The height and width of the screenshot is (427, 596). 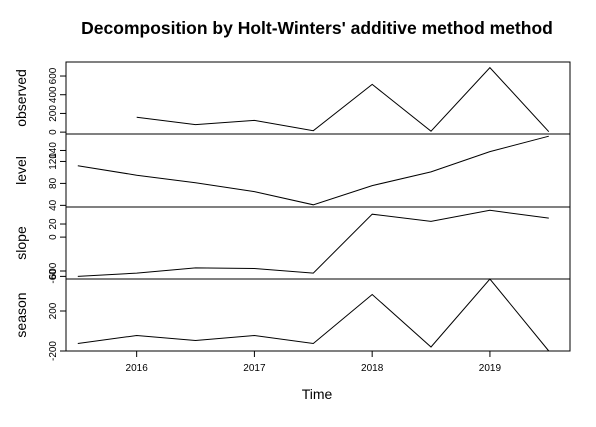 I want to click on x-tick-label: 2018, so click(x=372, y=368).